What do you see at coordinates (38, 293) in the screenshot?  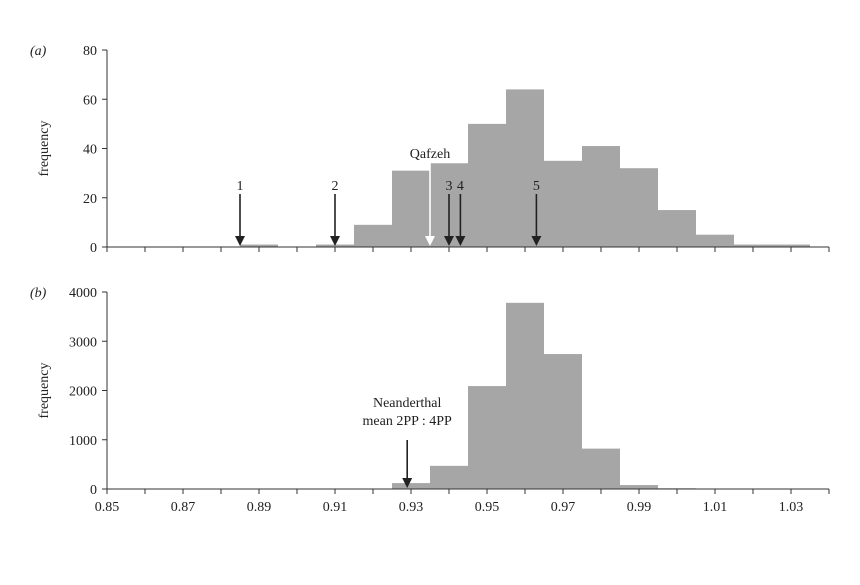 I see `panel-label: (b)` at bounding box center [38, 293].